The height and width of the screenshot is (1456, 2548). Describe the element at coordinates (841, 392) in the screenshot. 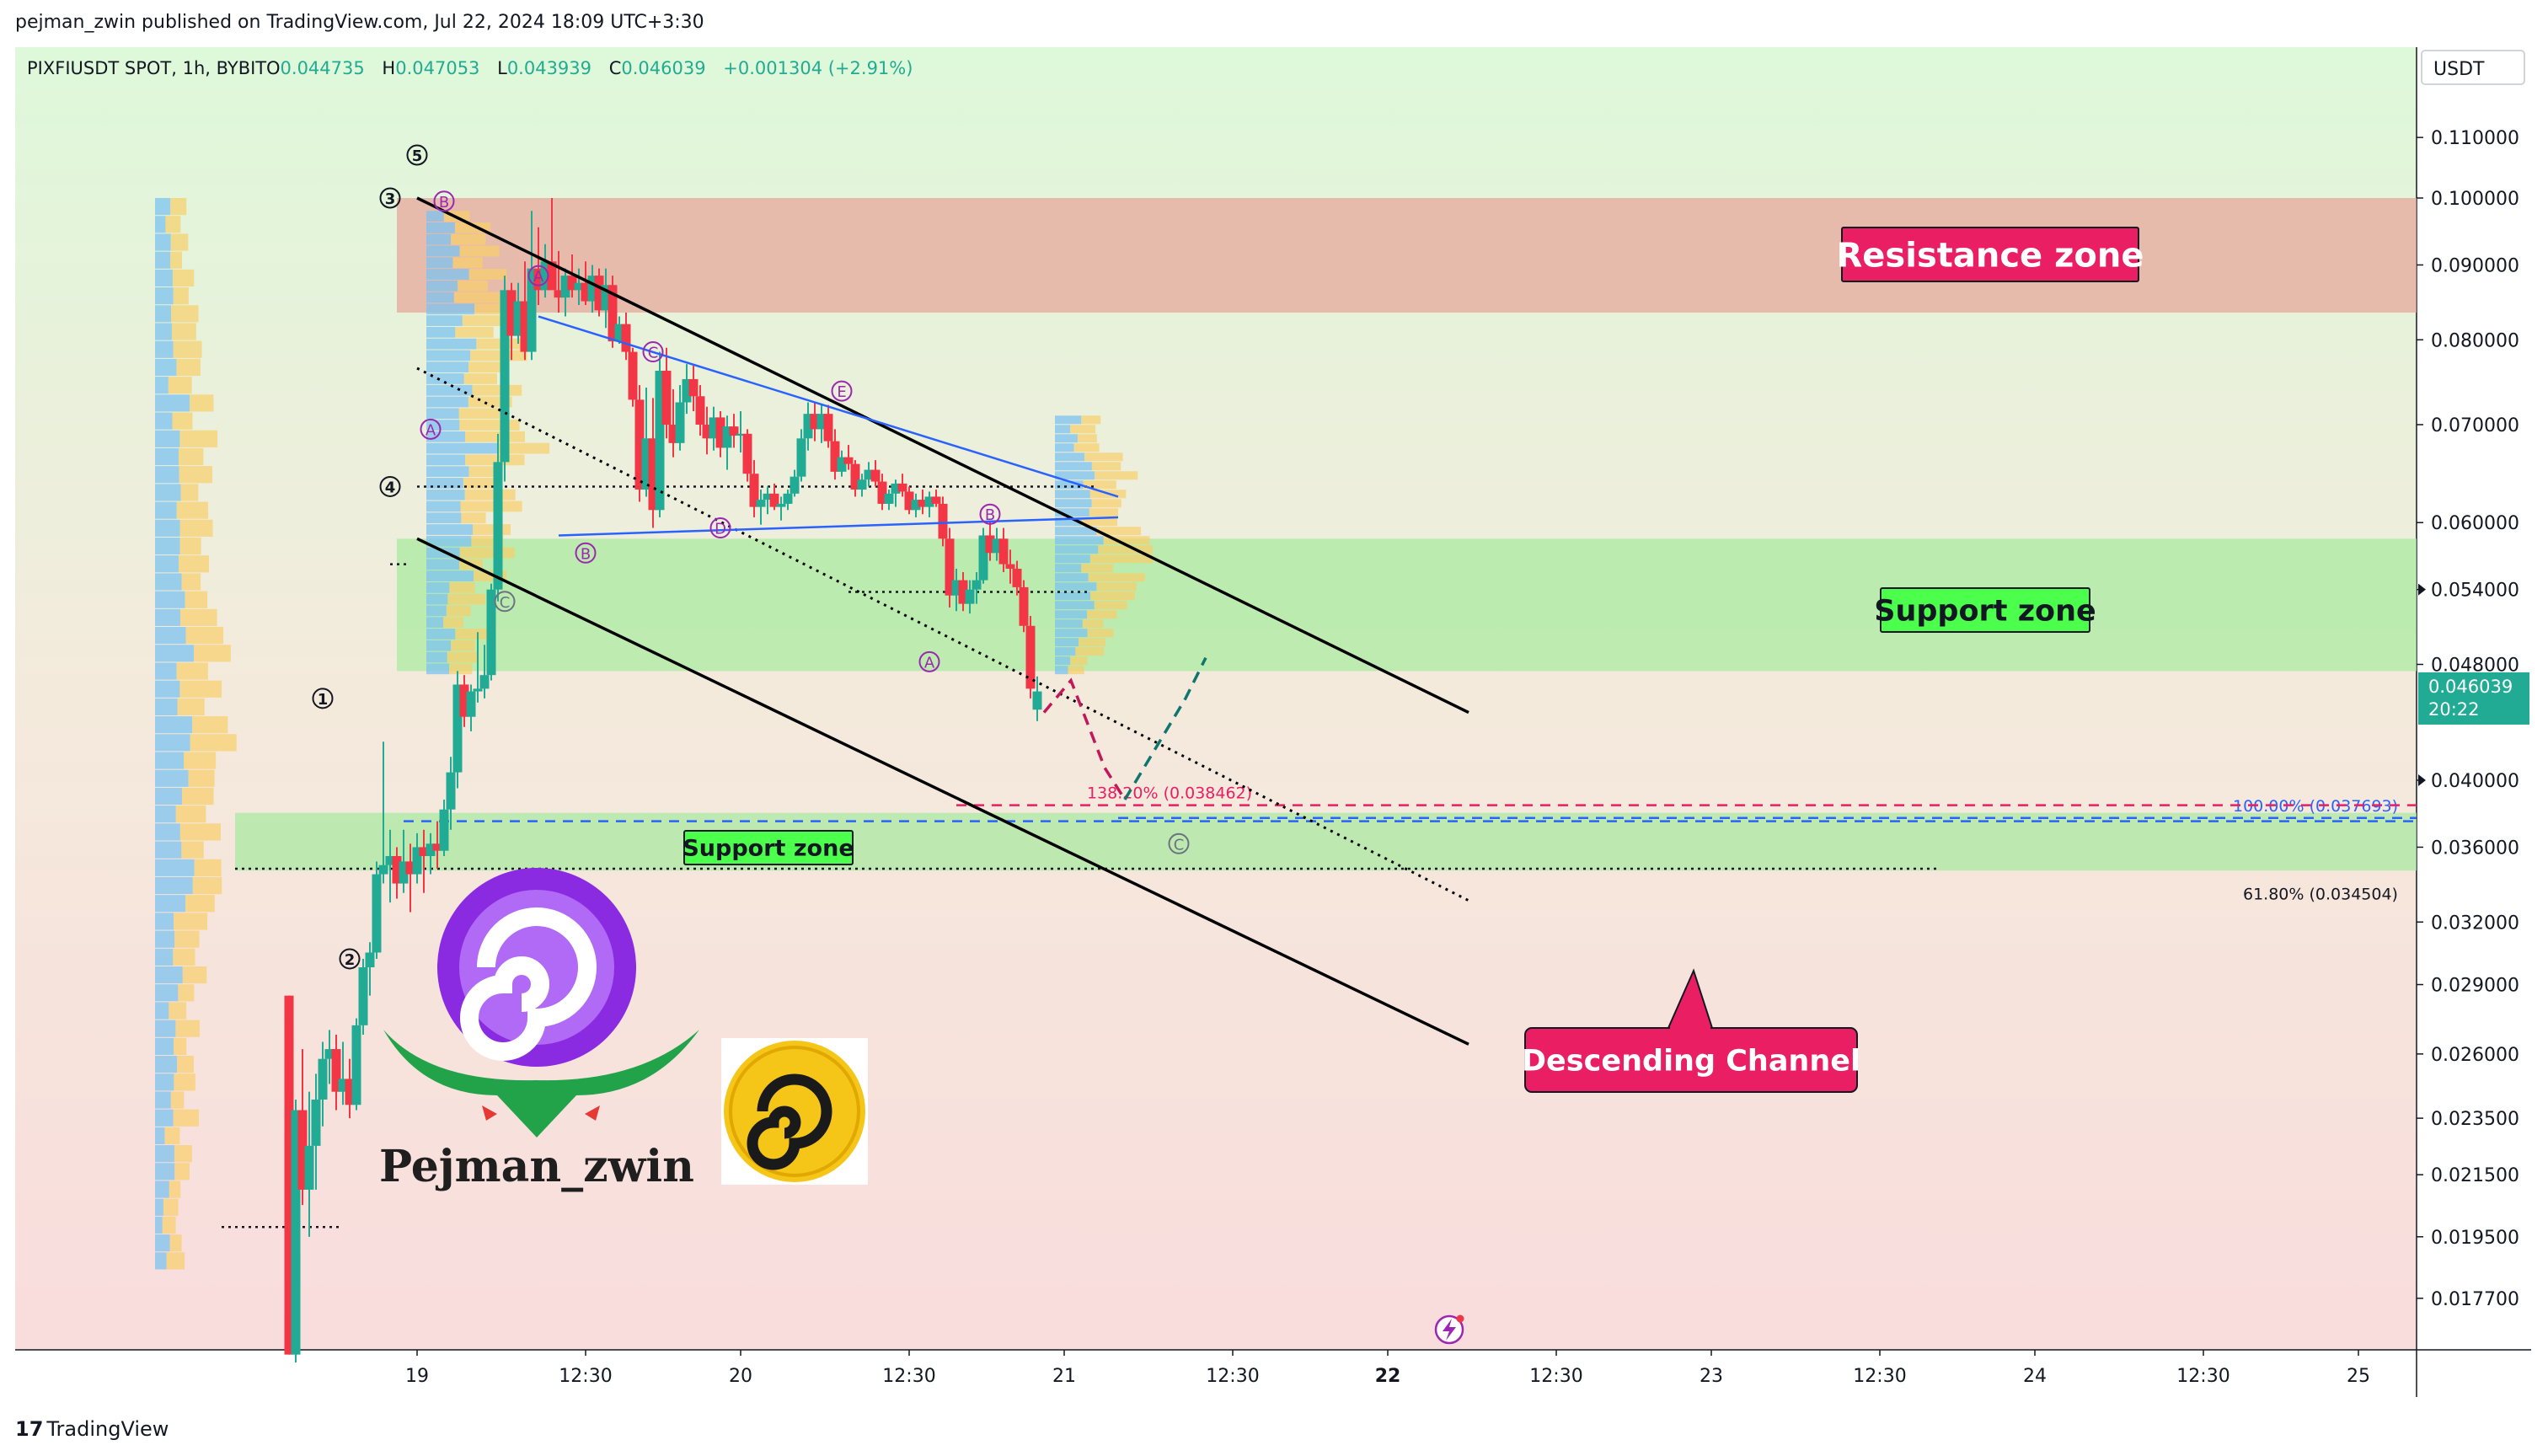

I see `wave-text: E` at that location.